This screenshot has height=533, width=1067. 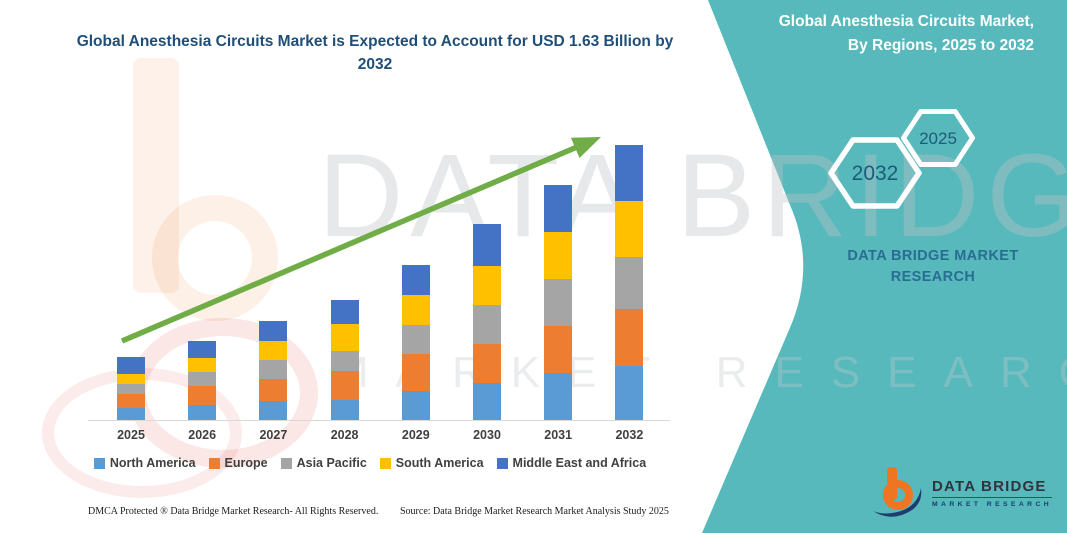 What do you see at coordinates (933, 277) in the screenshot?
I see `brand-text-line2: RESEARCH` at bounding box center [933, 277].